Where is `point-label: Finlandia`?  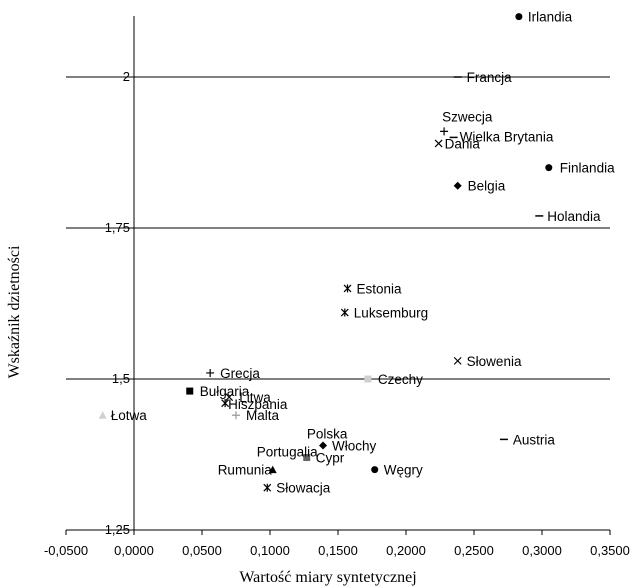 point-label: Finlandia is located at coordinates (587, 168).